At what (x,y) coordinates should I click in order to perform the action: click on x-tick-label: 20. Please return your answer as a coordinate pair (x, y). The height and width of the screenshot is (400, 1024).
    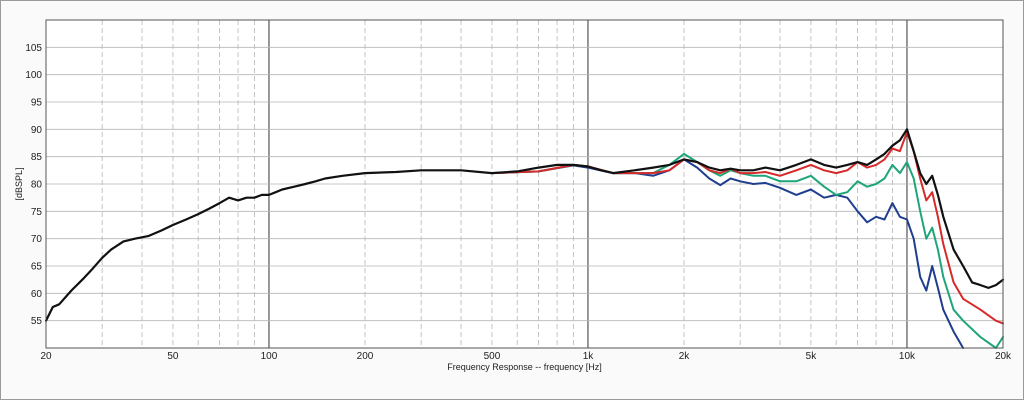
    Looking at the image, I should click on (46, 356).